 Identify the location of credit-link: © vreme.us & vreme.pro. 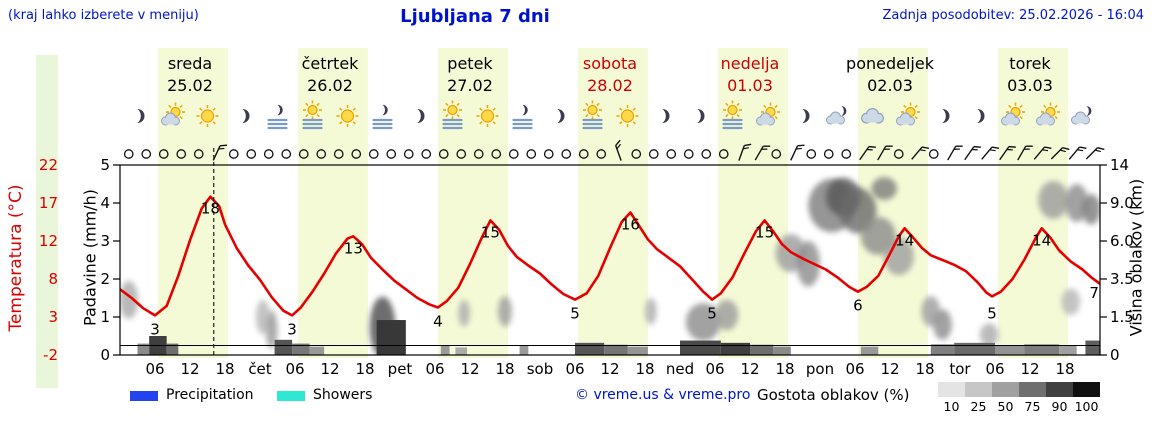
(663, 395).